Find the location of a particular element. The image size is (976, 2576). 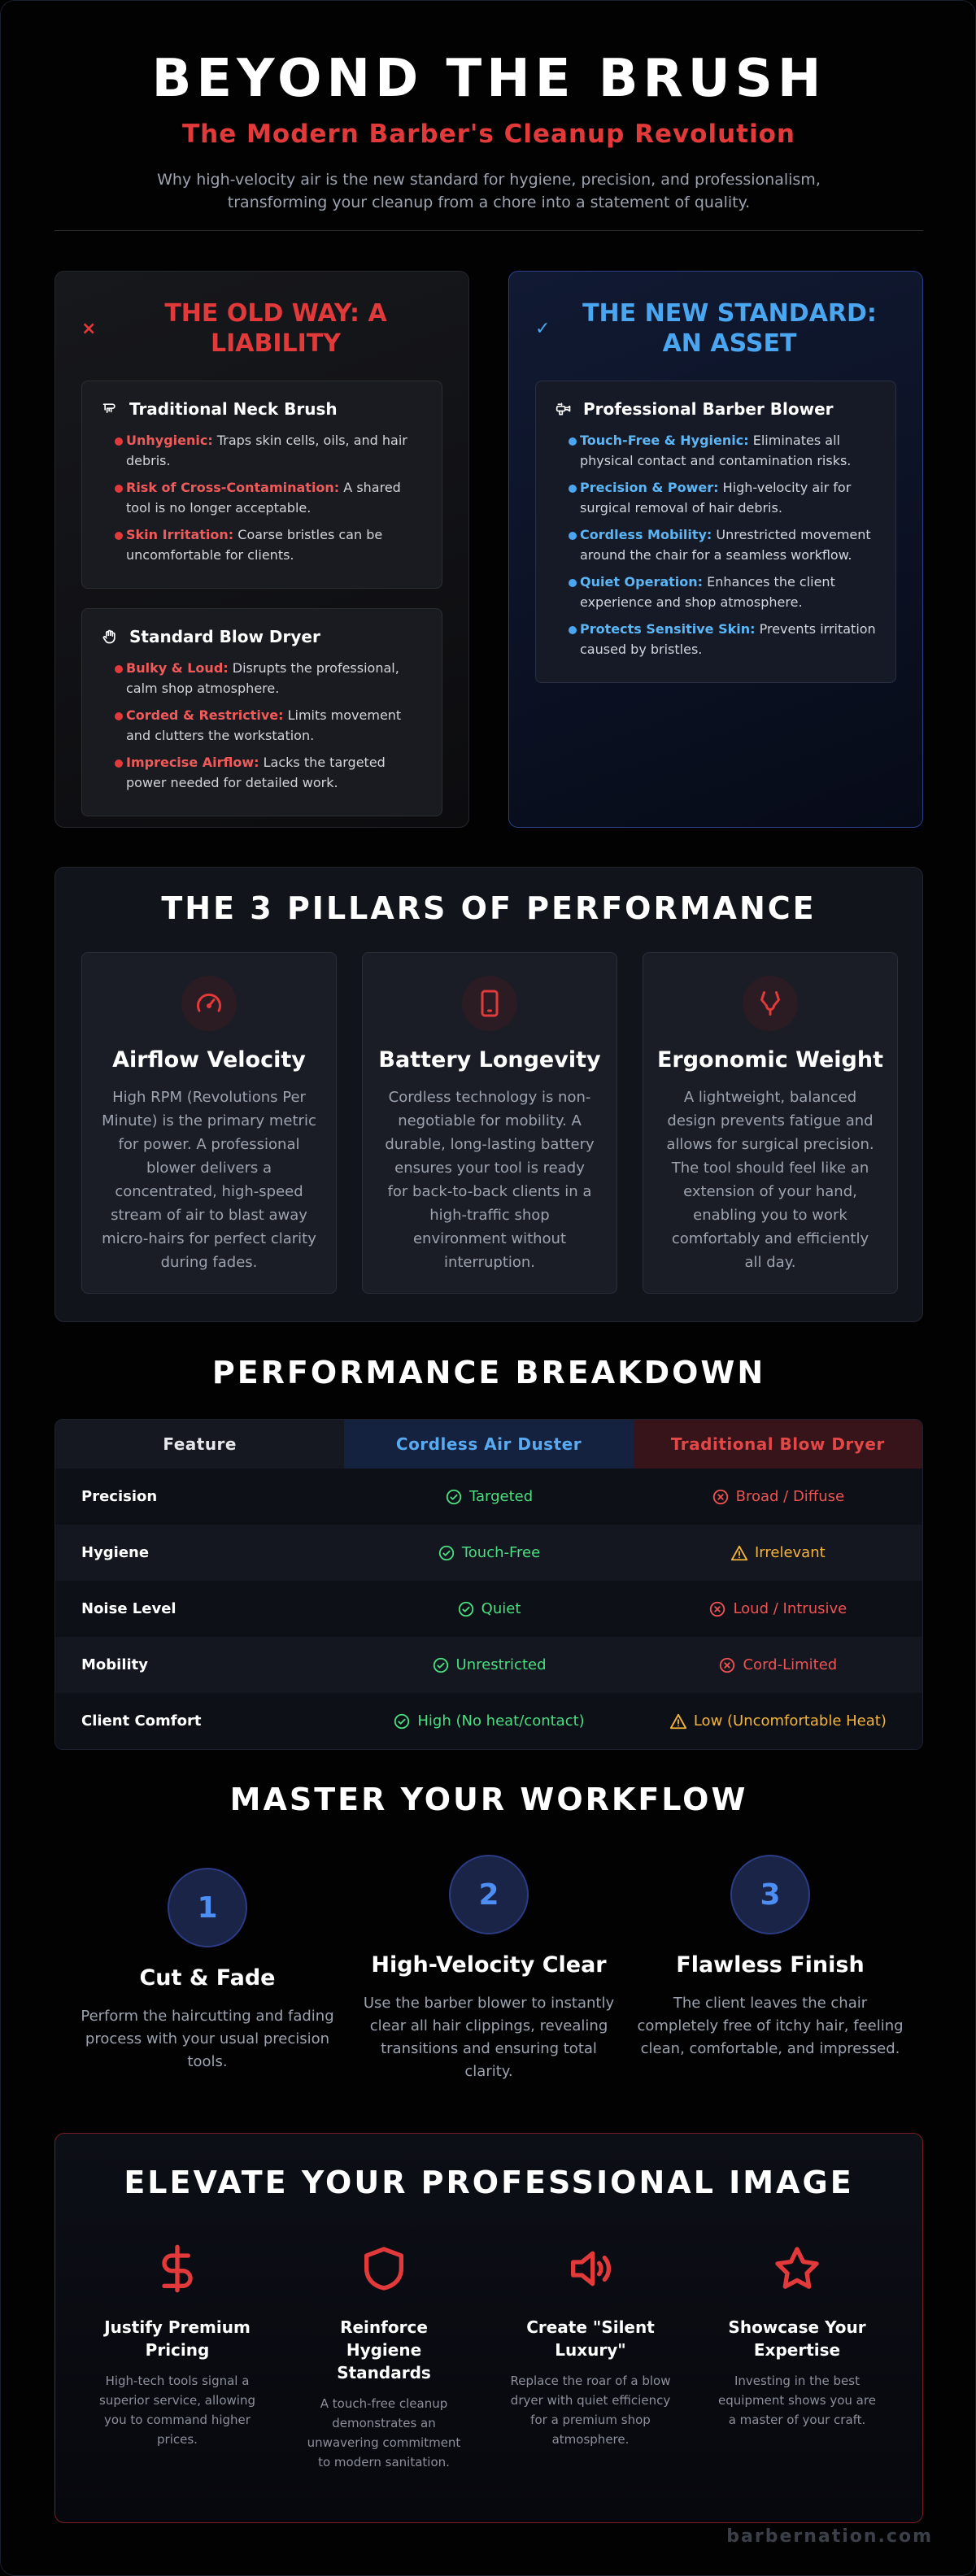

old-way-header: × THE OLD WAY: A LIABILITY is located at coordinates (262, 329).